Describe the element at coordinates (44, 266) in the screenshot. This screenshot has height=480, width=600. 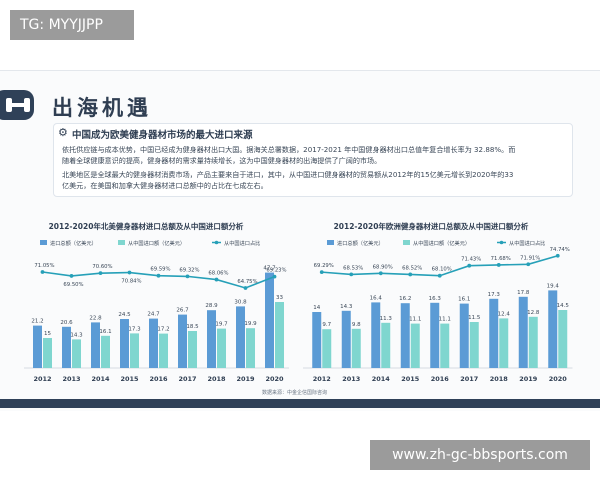
I see `share-data-label: 71.05%` at that location.